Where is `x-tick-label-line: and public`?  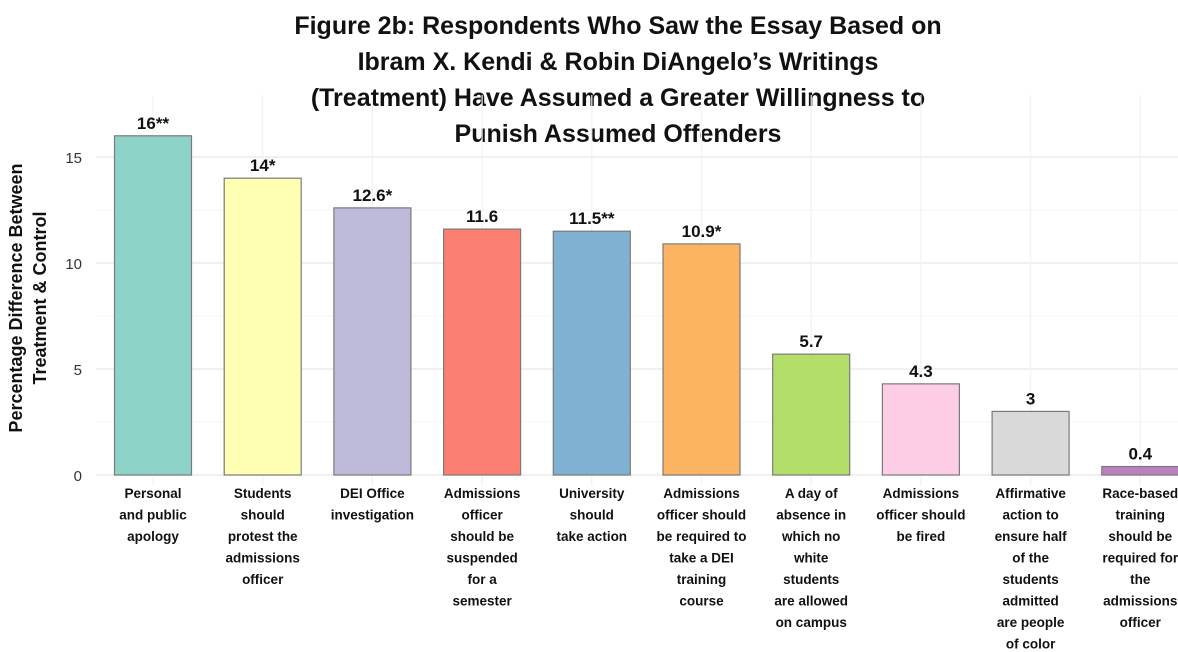
x-tick-label-line: and public is located at coordinates (153, 515).